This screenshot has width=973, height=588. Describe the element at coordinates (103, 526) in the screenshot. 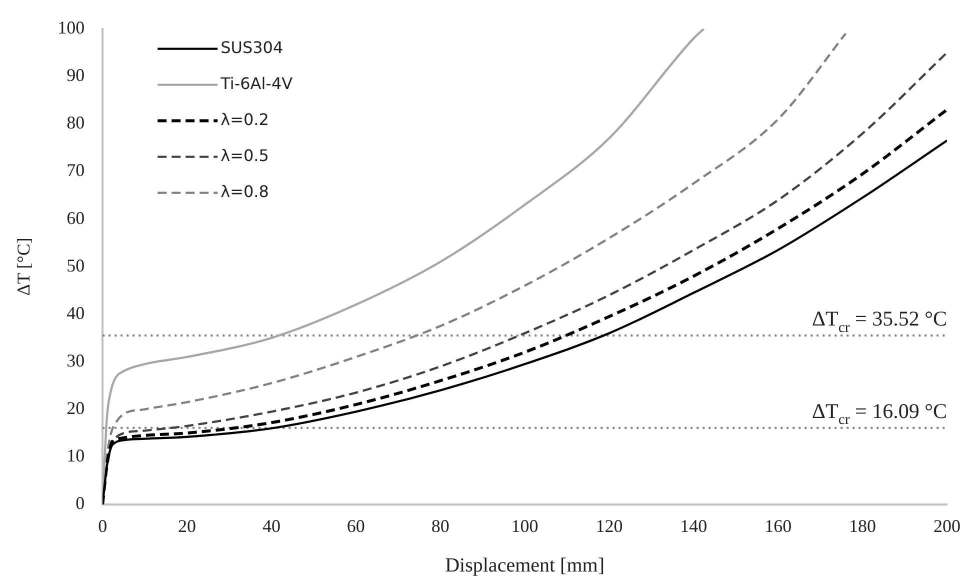

I see `x-tick-label: 0` at that location.